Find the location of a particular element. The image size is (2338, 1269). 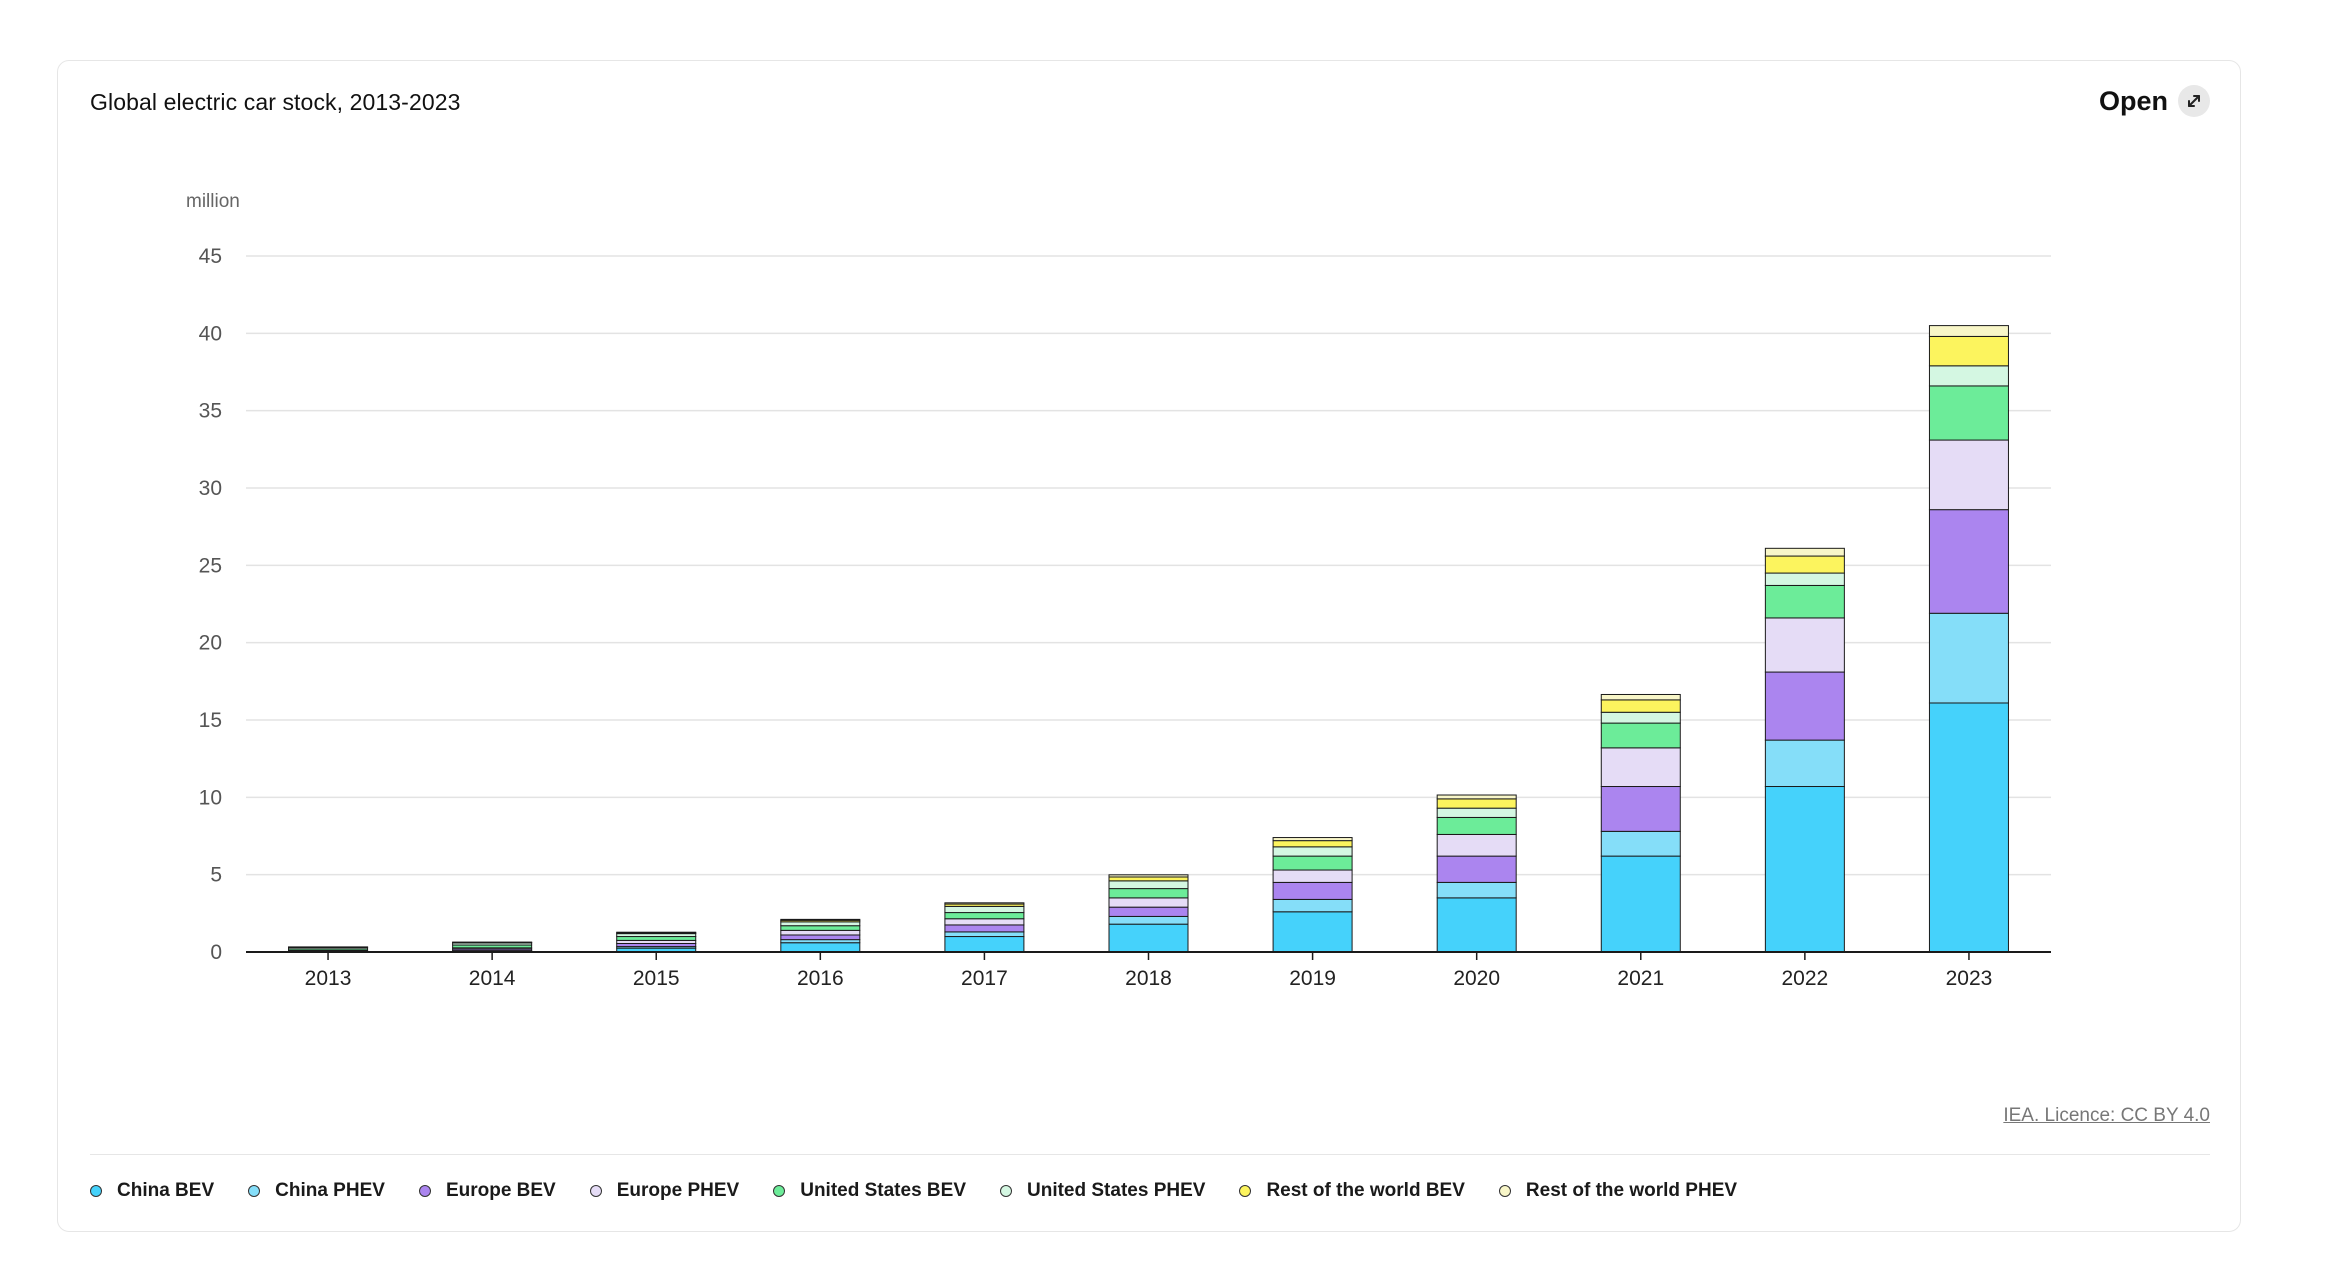

legend-item: China PHEV is located at coordinates (316, 1191).